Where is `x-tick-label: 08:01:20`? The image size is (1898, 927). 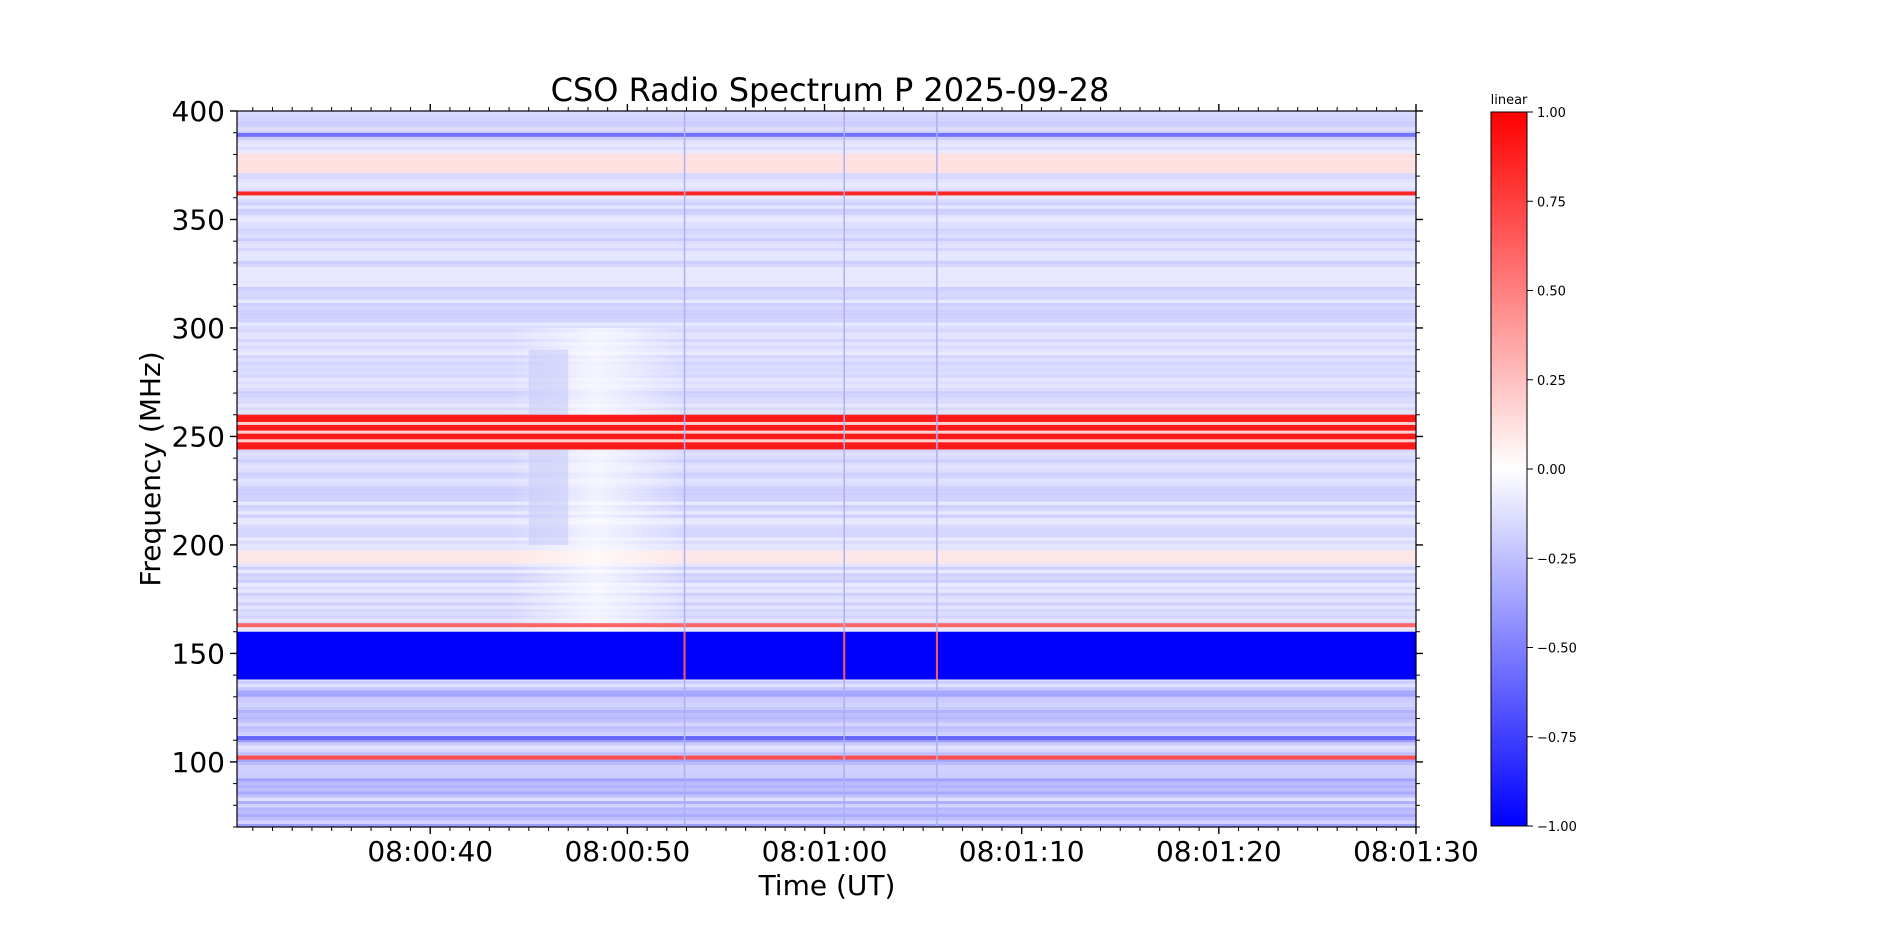 x-tick-label: 08:01:20 is located at coordinates (1219, 851).